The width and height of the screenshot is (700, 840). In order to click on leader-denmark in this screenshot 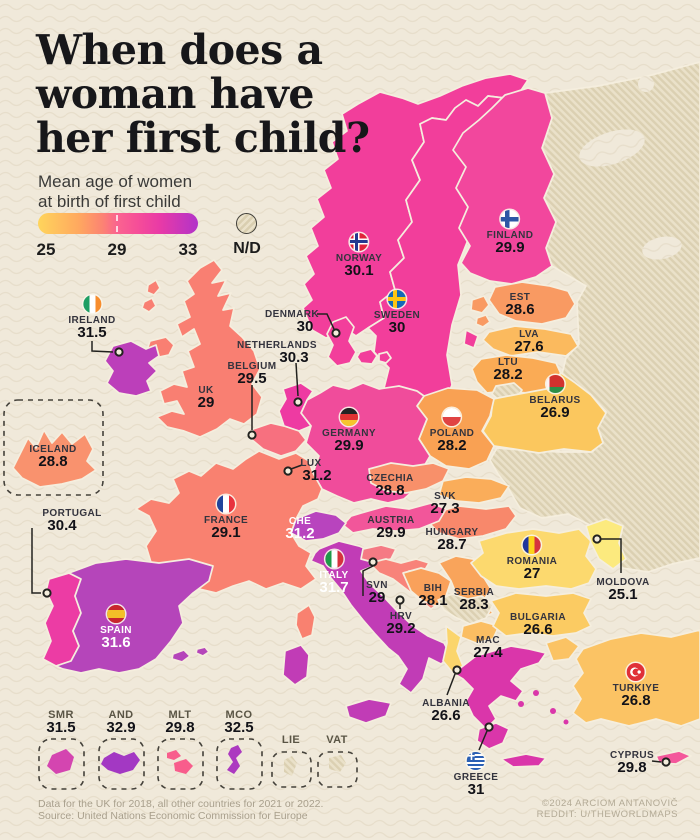, I will do `click(326, 321)`.